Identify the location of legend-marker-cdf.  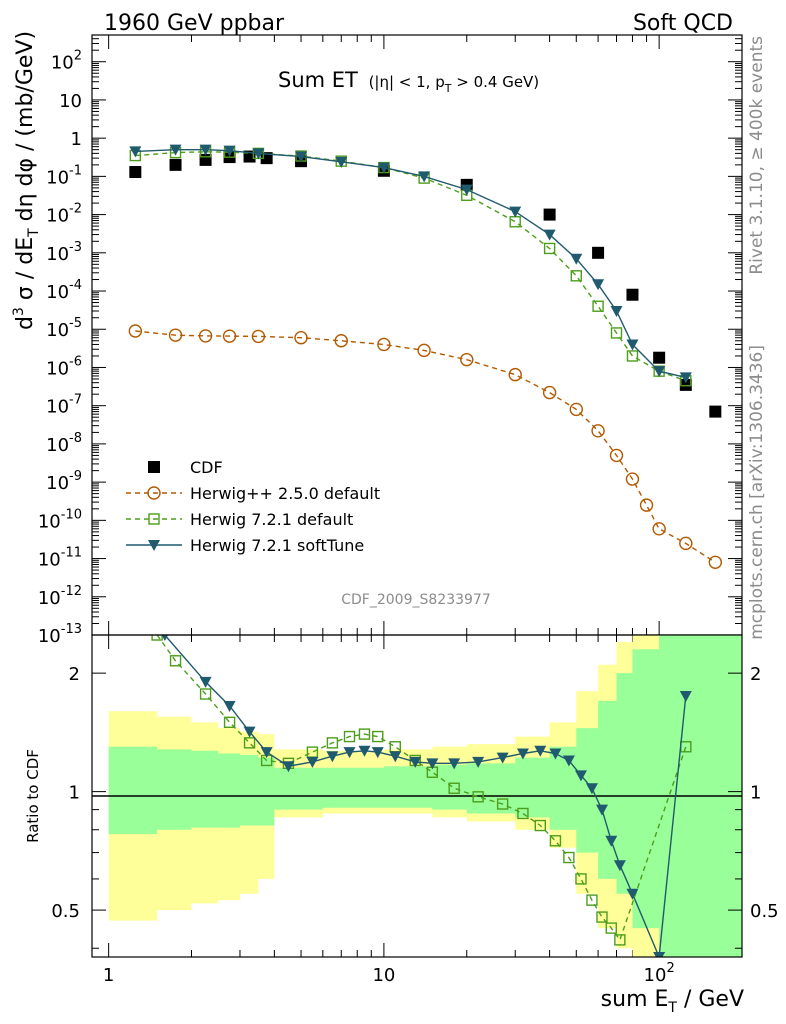
(154, 467).